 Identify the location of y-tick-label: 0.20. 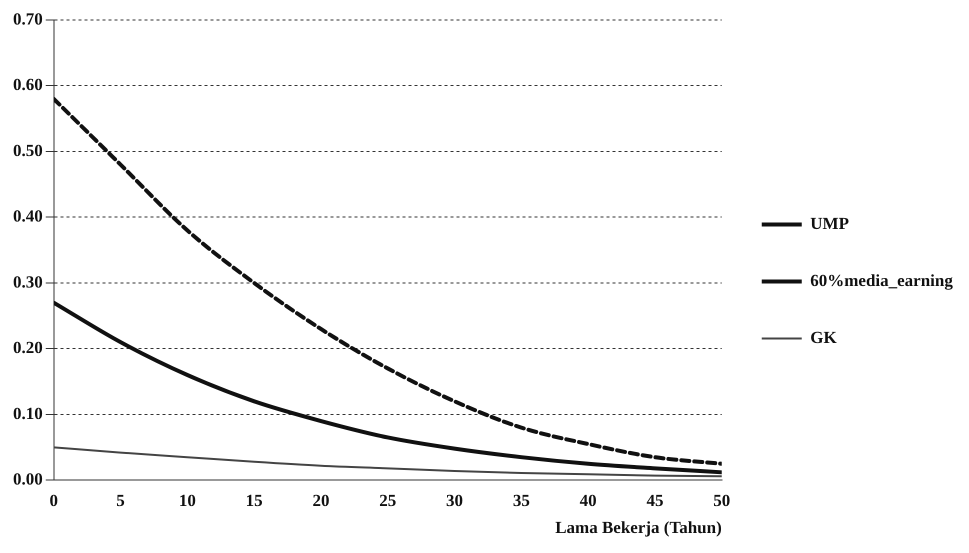
(28, 348).